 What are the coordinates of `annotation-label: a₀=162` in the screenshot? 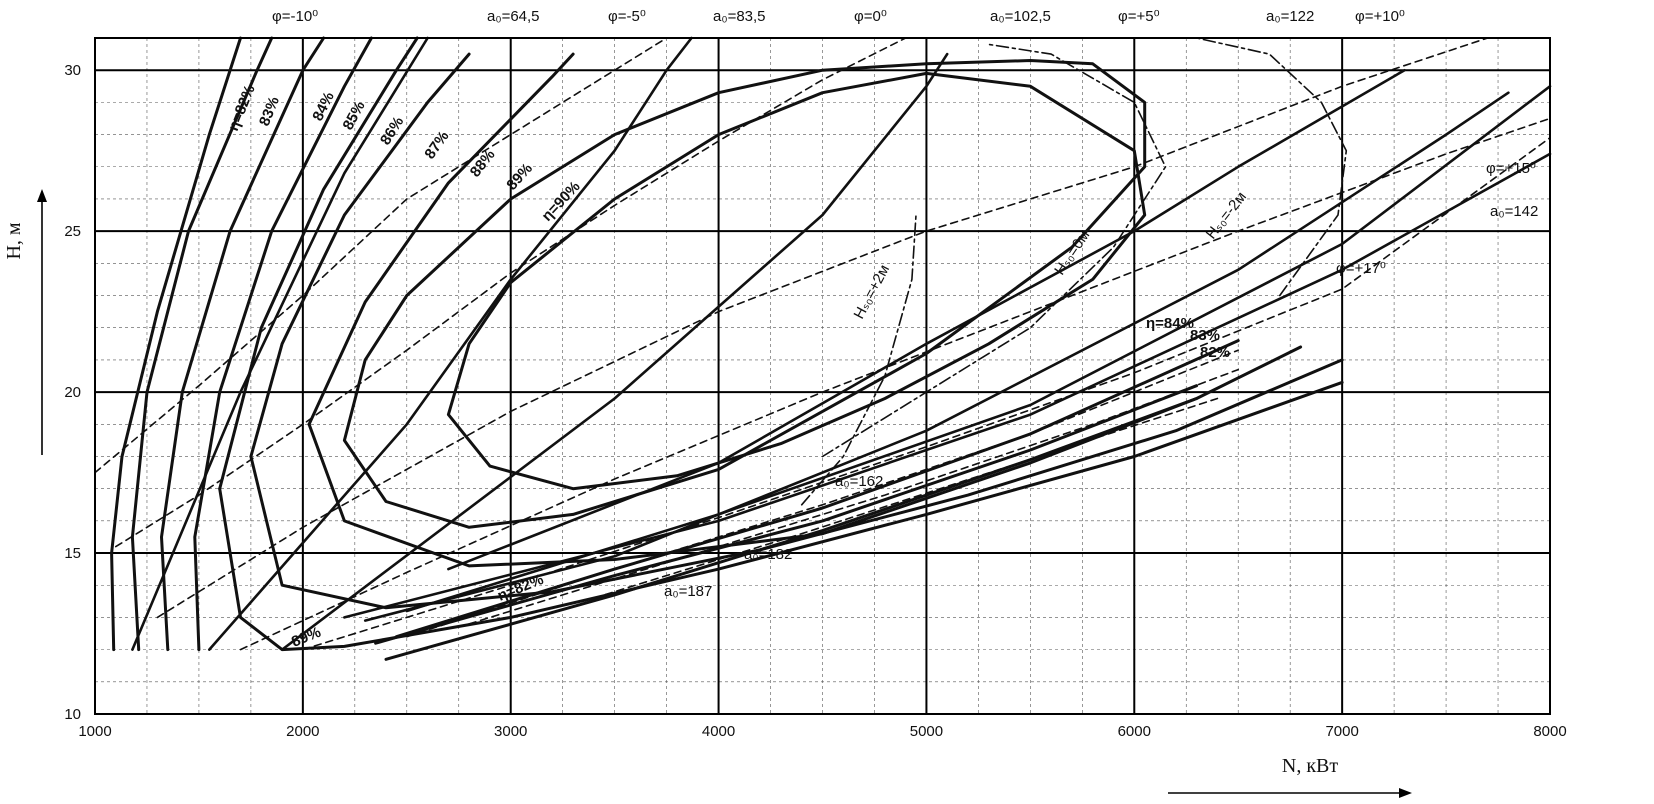 It's located at (859, 481).